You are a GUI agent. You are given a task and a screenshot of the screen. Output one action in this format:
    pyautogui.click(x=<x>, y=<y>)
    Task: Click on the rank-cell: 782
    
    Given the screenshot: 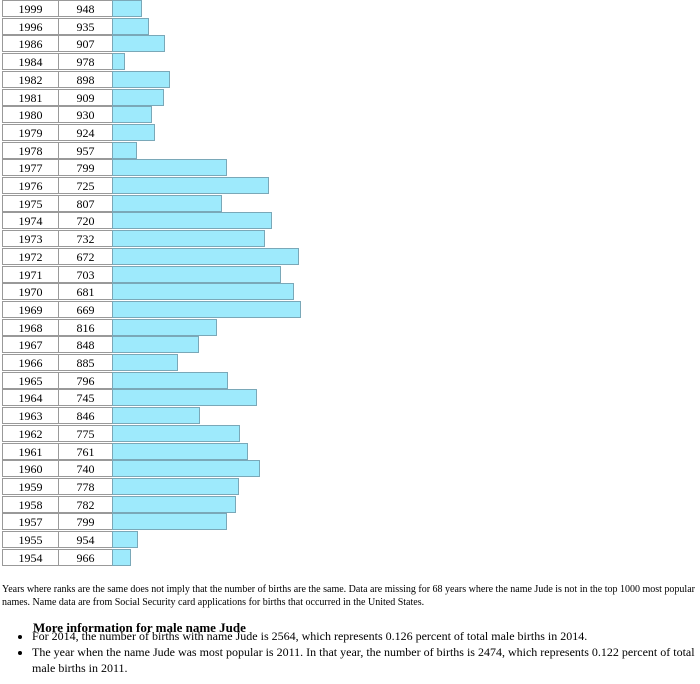 What is the action you would take?
    pyautogui.click(x=85, y=504)
    